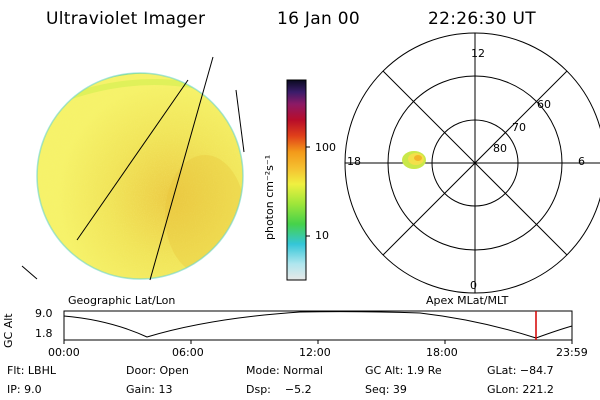 The height and width of the screenshot is (400, 600). I want to click on mlt-label-6: 6, so click(581, 161).